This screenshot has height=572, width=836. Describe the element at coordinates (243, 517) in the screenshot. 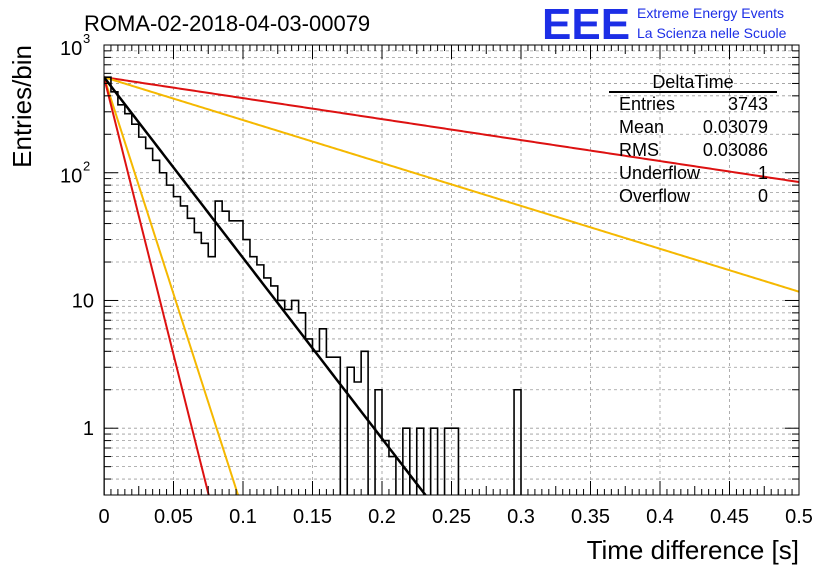

I see `x-tick-label: 0.1` at that location.